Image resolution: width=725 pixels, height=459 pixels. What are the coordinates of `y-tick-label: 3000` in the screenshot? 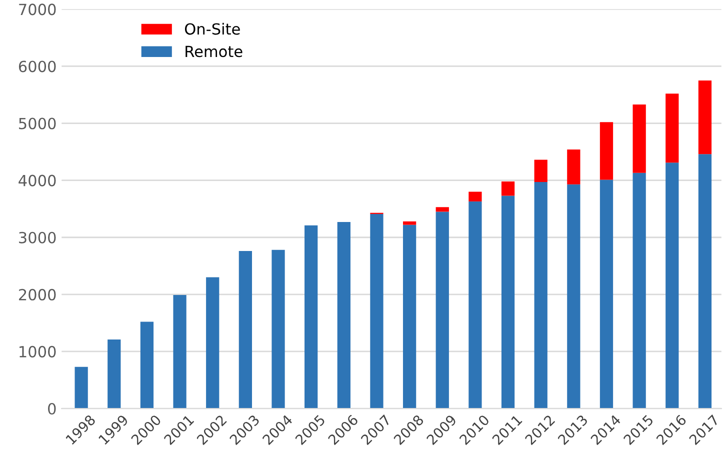 It's located at (37, 238).